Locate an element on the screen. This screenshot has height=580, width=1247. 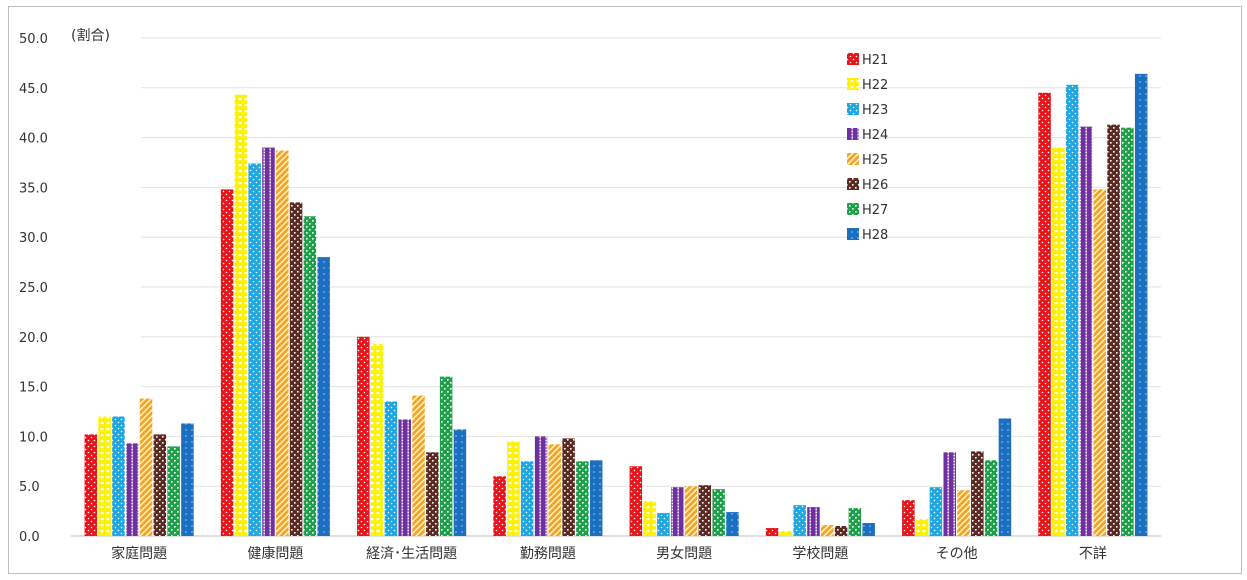
legend-swatch-H26 is located at coordinates (853, 184).